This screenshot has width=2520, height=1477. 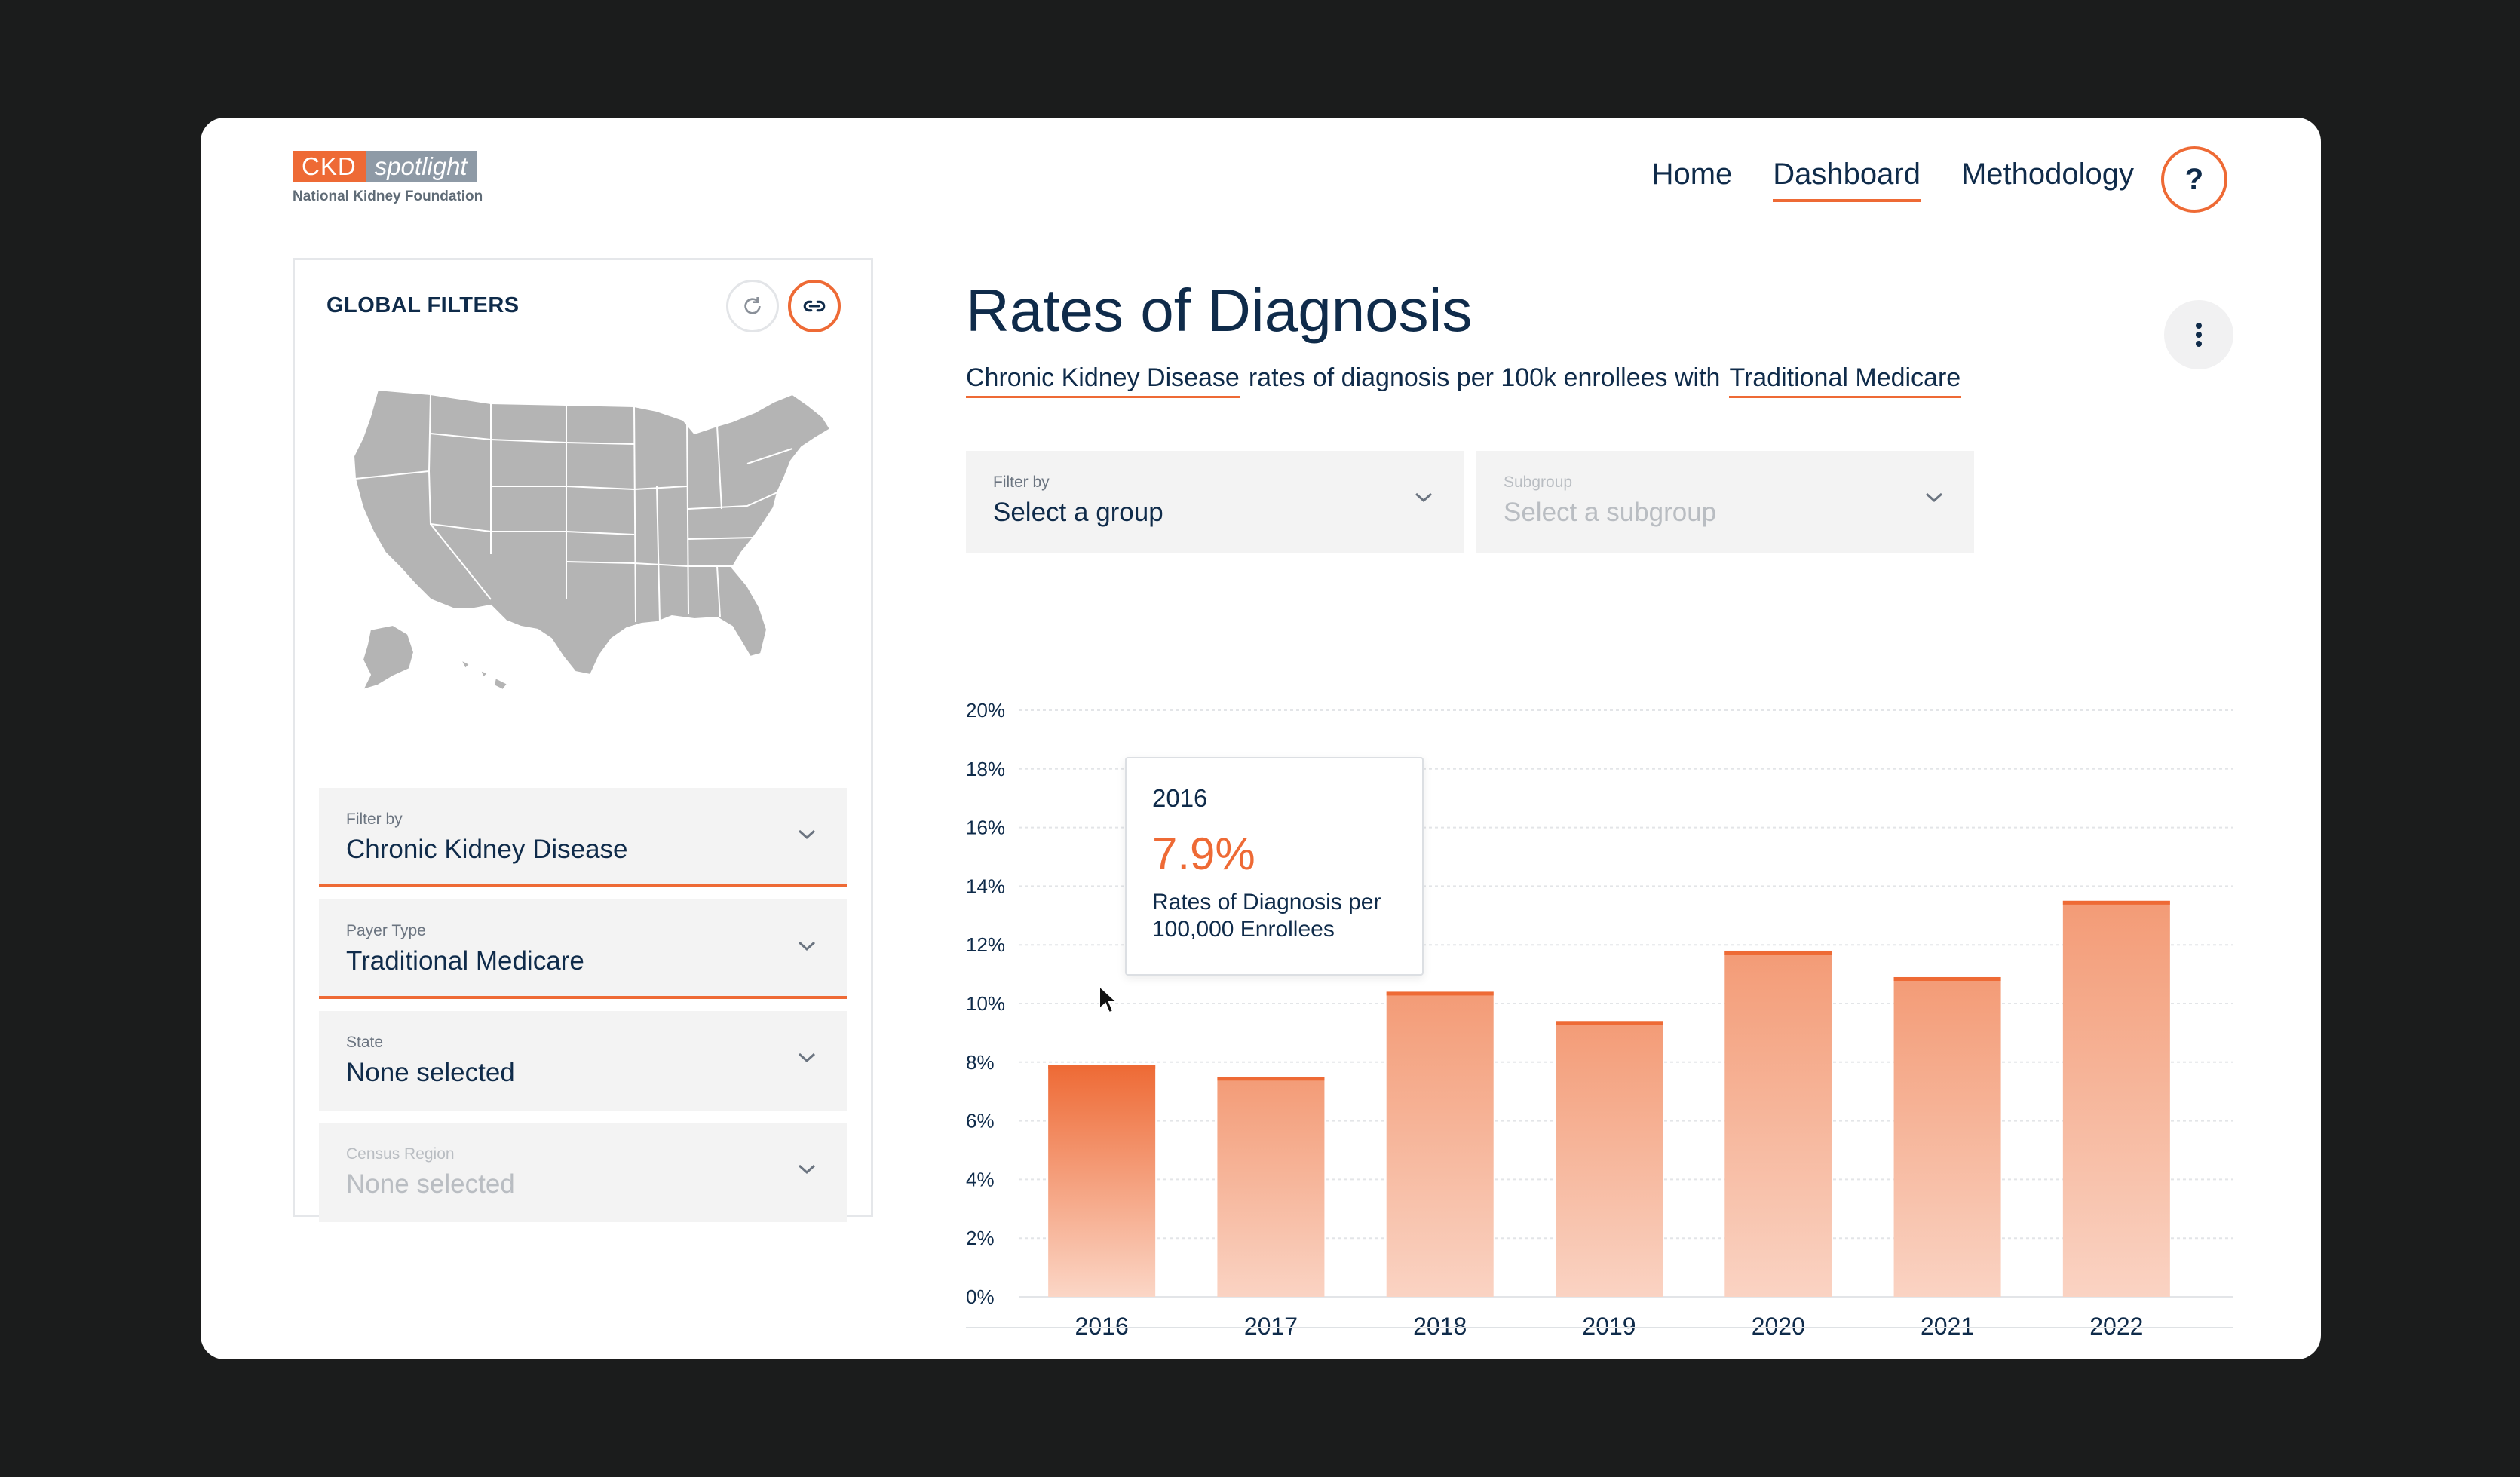 What do you see at coordinates (1215, 502) in the screenshot?
I see `group-filter-dropdown: Filter by Select a group` at bounding box center [1215, 502].